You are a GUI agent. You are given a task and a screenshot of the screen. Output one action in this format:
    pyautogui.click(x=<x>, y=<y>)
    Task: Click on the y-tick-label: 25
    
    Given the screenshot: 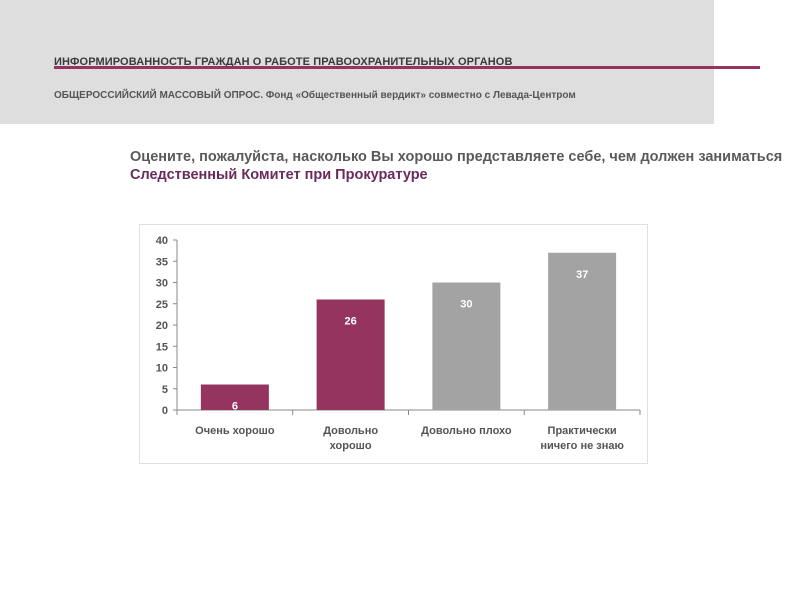 What is the action you would take?
    pyautogui.click(x=162, y=305)
    